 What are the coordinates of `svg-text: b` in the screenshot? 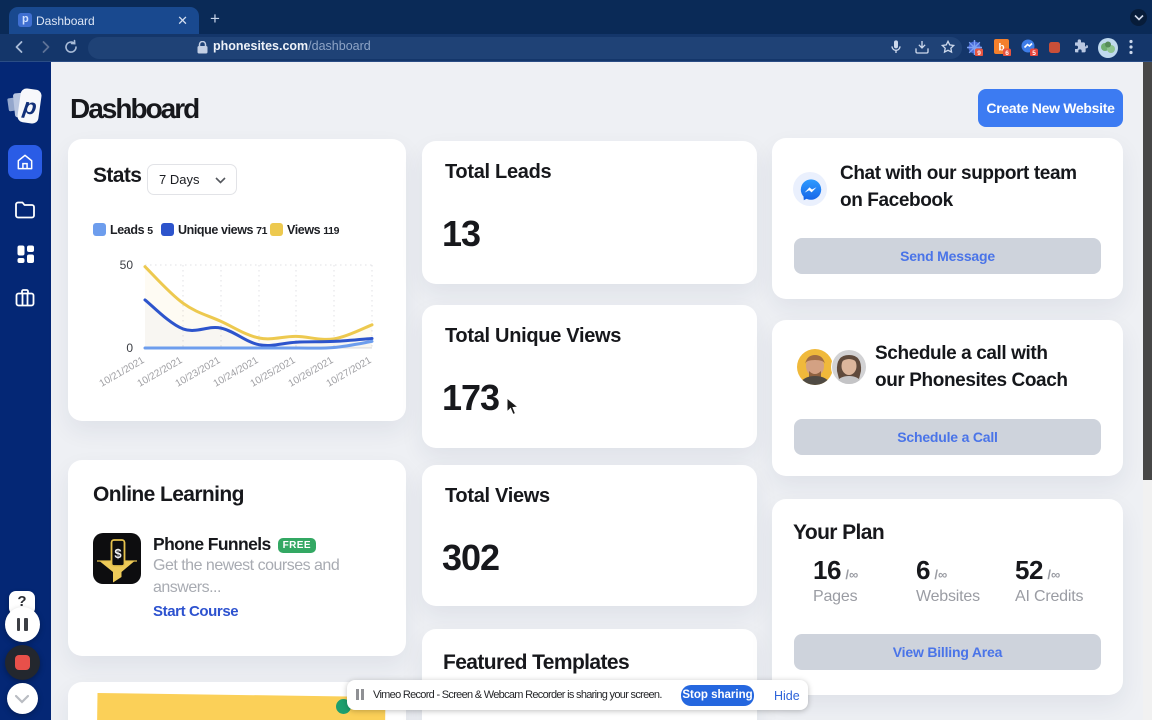 It's located at (1001, 48).